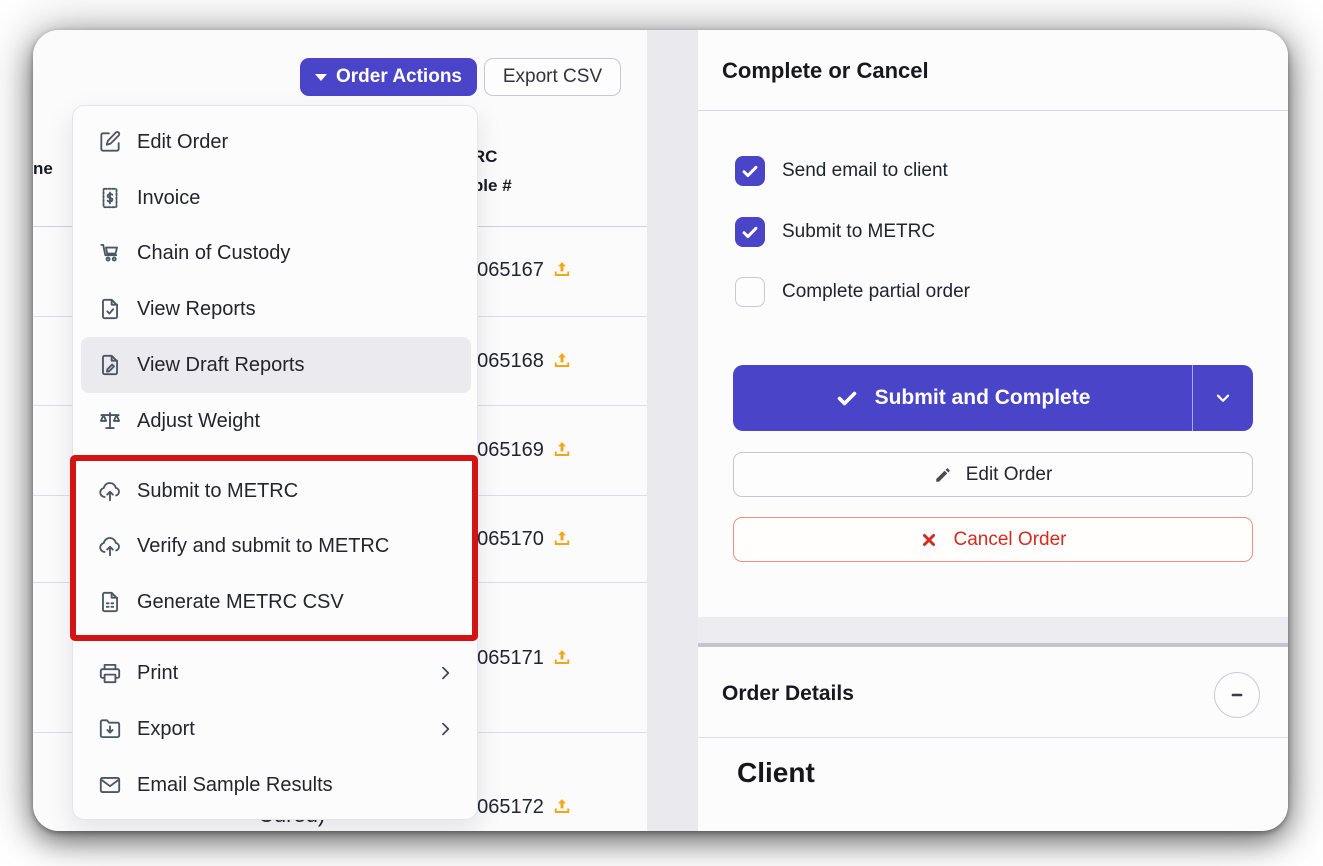  What do you see at coordinates (110, 729) in the screenshot?
I see `folder-export-icon` at bounding box center [110, 729].